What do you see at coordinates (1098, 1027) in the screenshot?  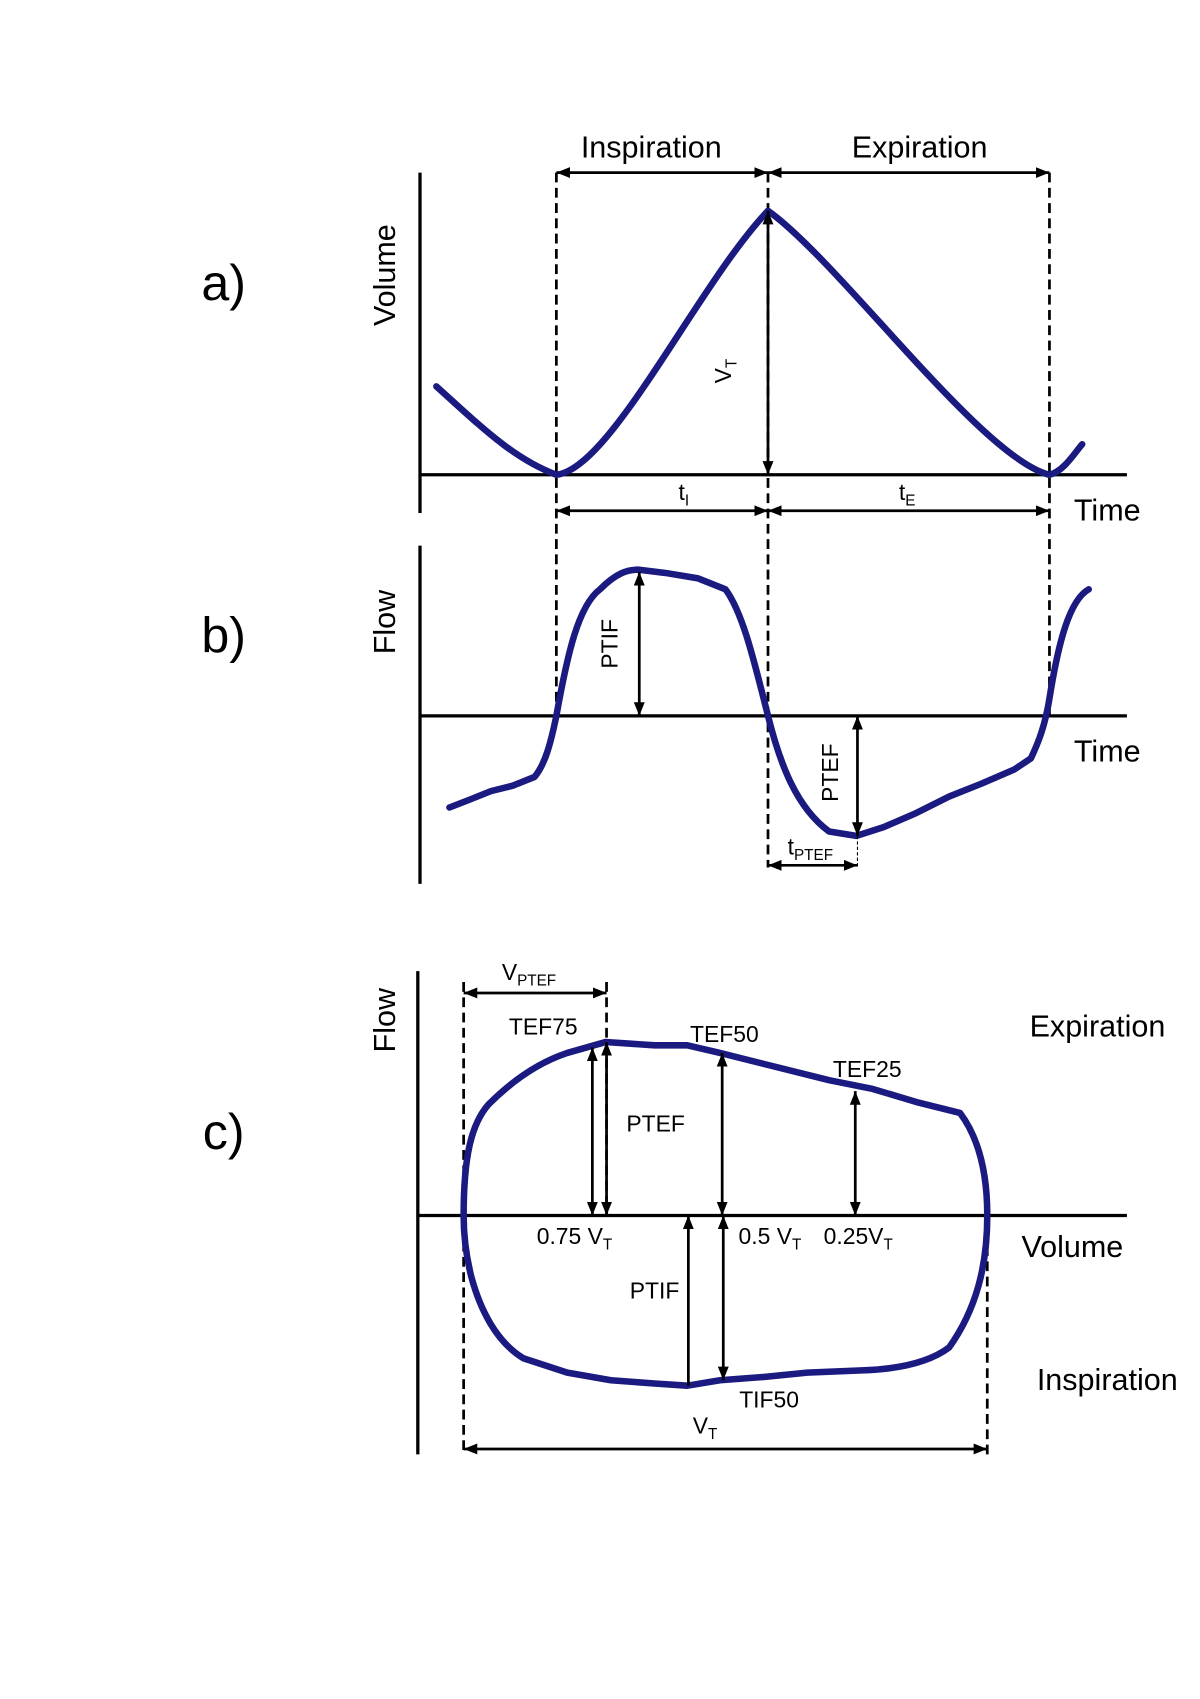 I see `region-label: Expiration` at bounding box center [1098, 1027].